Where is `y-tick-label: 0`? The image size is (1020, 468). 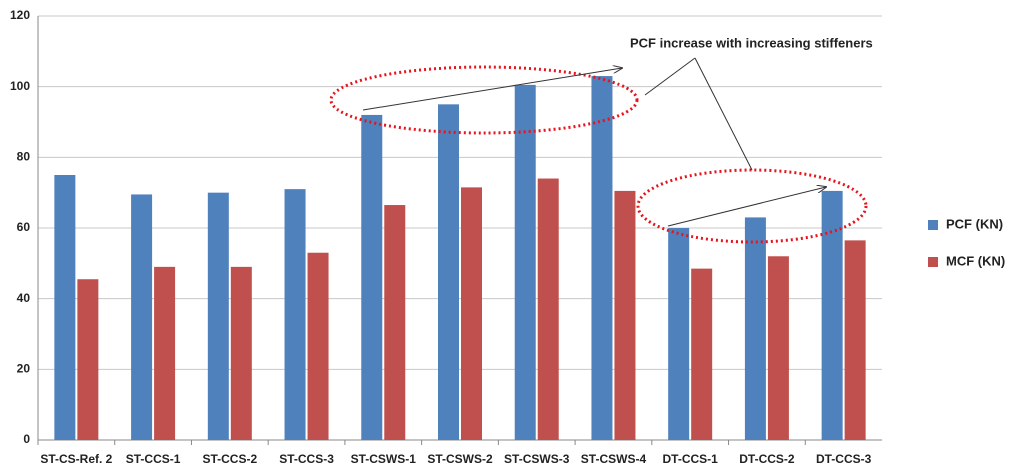 y-tick-label: 0 is located at coordinates (26, 439).